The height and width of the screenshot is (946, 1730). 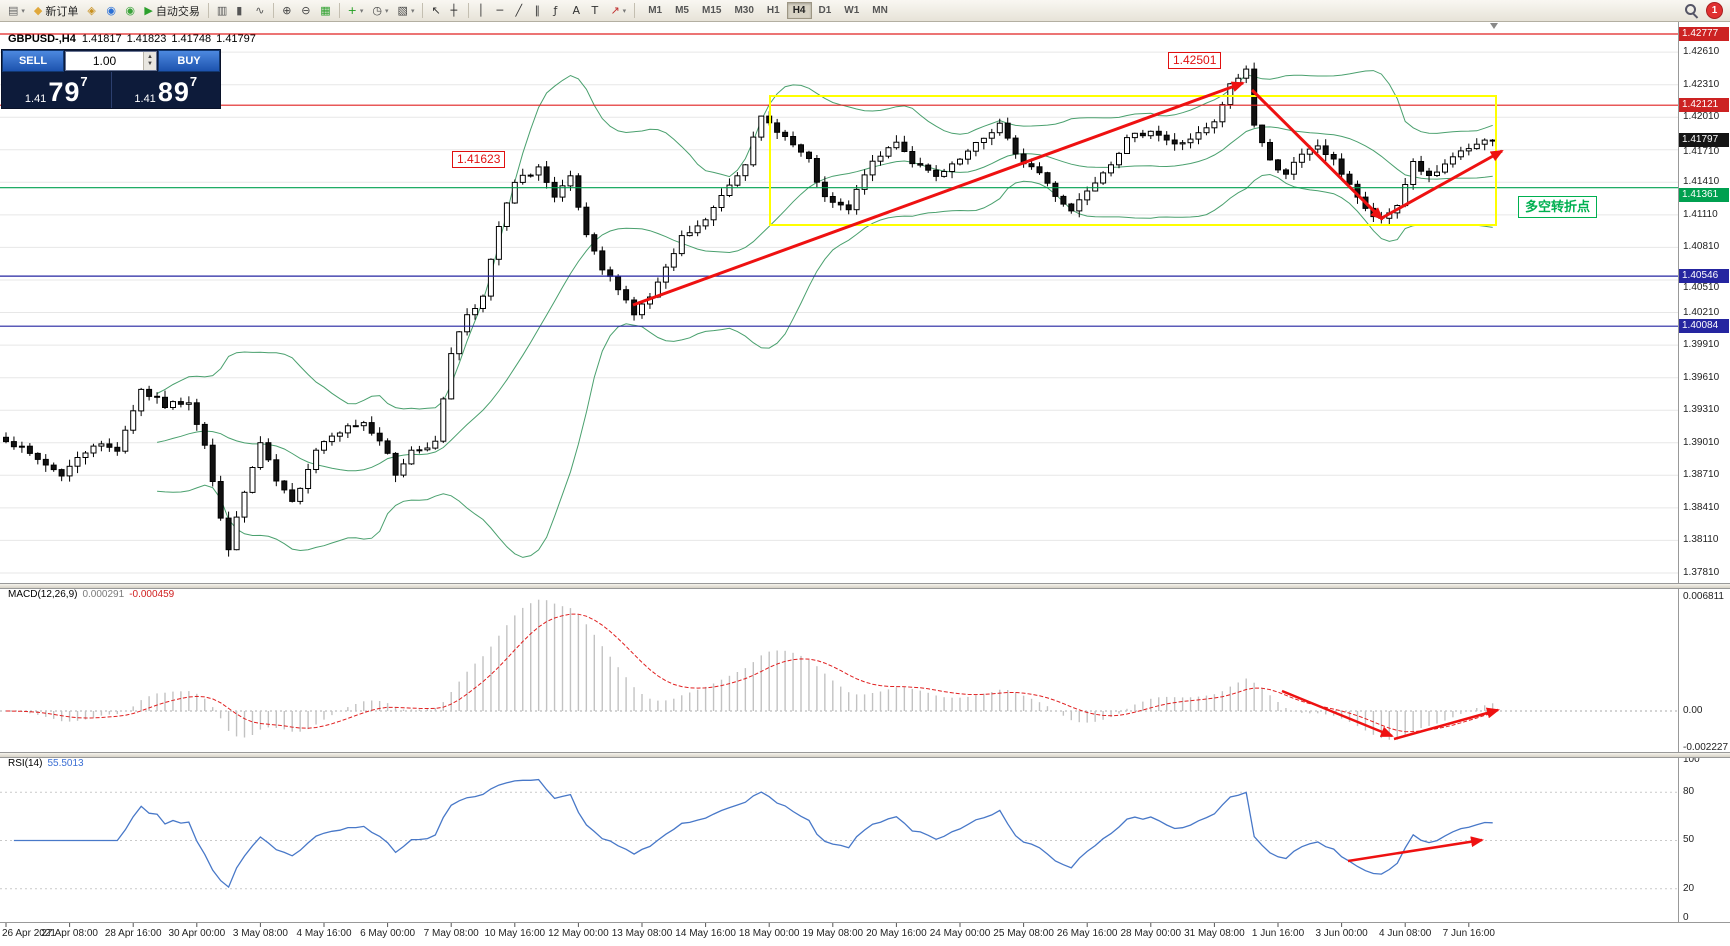 I want to click on autotrading-button: ▶ 自动交易, so click(x=171, y=11).